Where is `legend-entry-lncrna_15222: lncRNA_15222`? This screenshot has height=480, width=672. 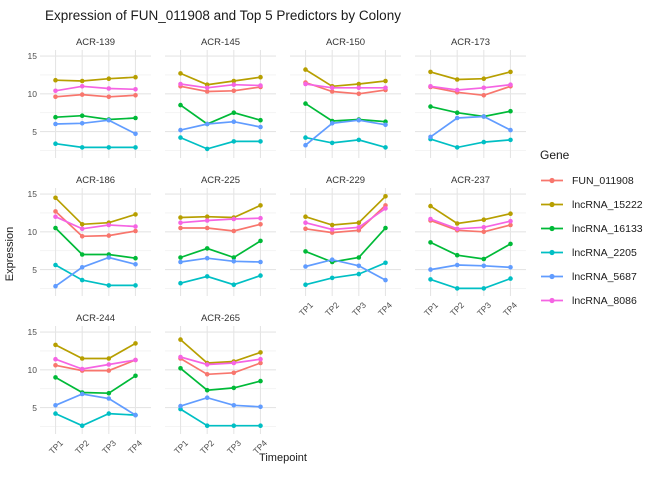
legend-entry-lncrna_15222: lncRNA_15222 is located at coordinates (591, 204).